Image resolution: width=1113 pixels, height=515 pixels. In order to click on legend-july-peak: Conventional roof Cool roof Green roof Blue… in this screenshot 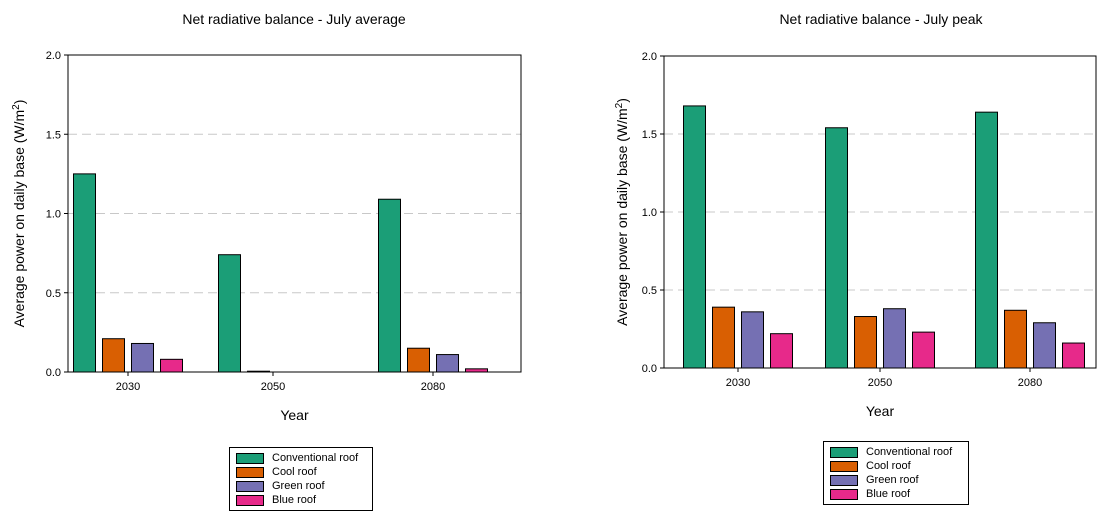, I will do `click(896, 473)`.